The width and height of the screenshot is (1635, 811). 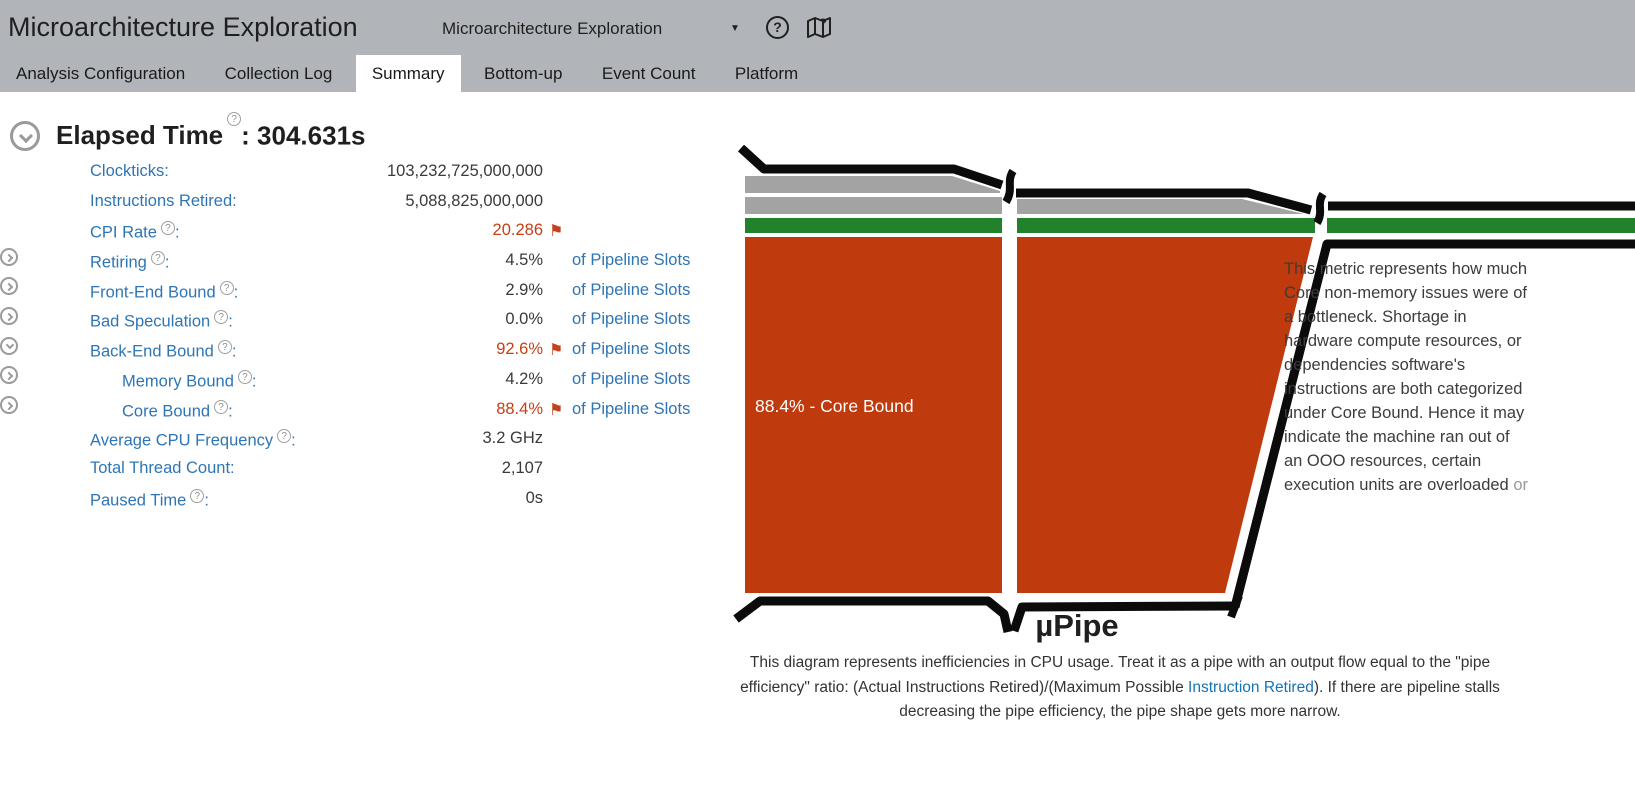 What do you see at coordinates (648, 73) in the screenshot?
I see `tab-event-count: Event Count` at bounding box center [648, 73].